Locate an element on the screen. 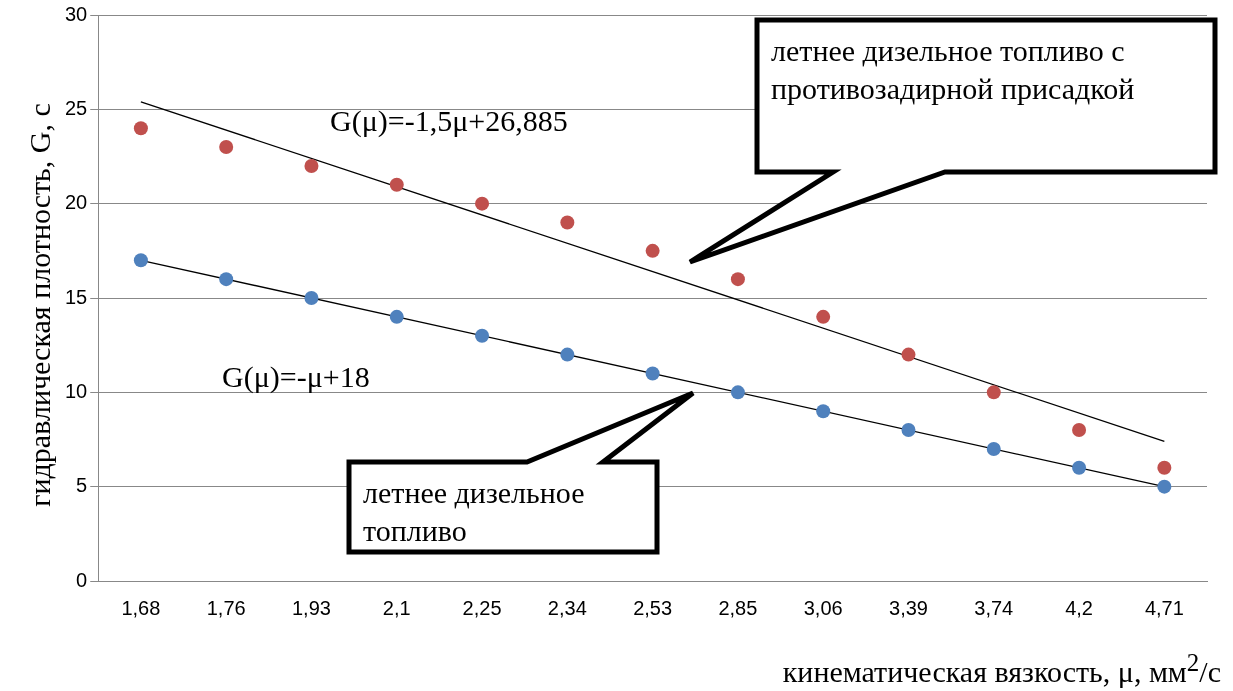 The width and height of the screenshot is (1233, 691). y-tick-label: 25 is located at coordinates (76, 107).